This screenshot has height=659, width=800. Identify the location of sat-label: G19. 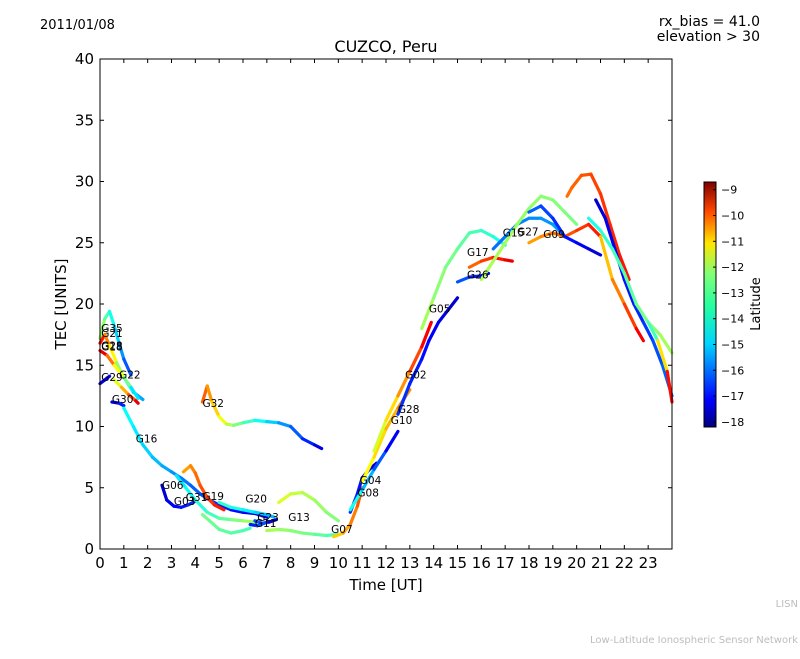
(213, 497).